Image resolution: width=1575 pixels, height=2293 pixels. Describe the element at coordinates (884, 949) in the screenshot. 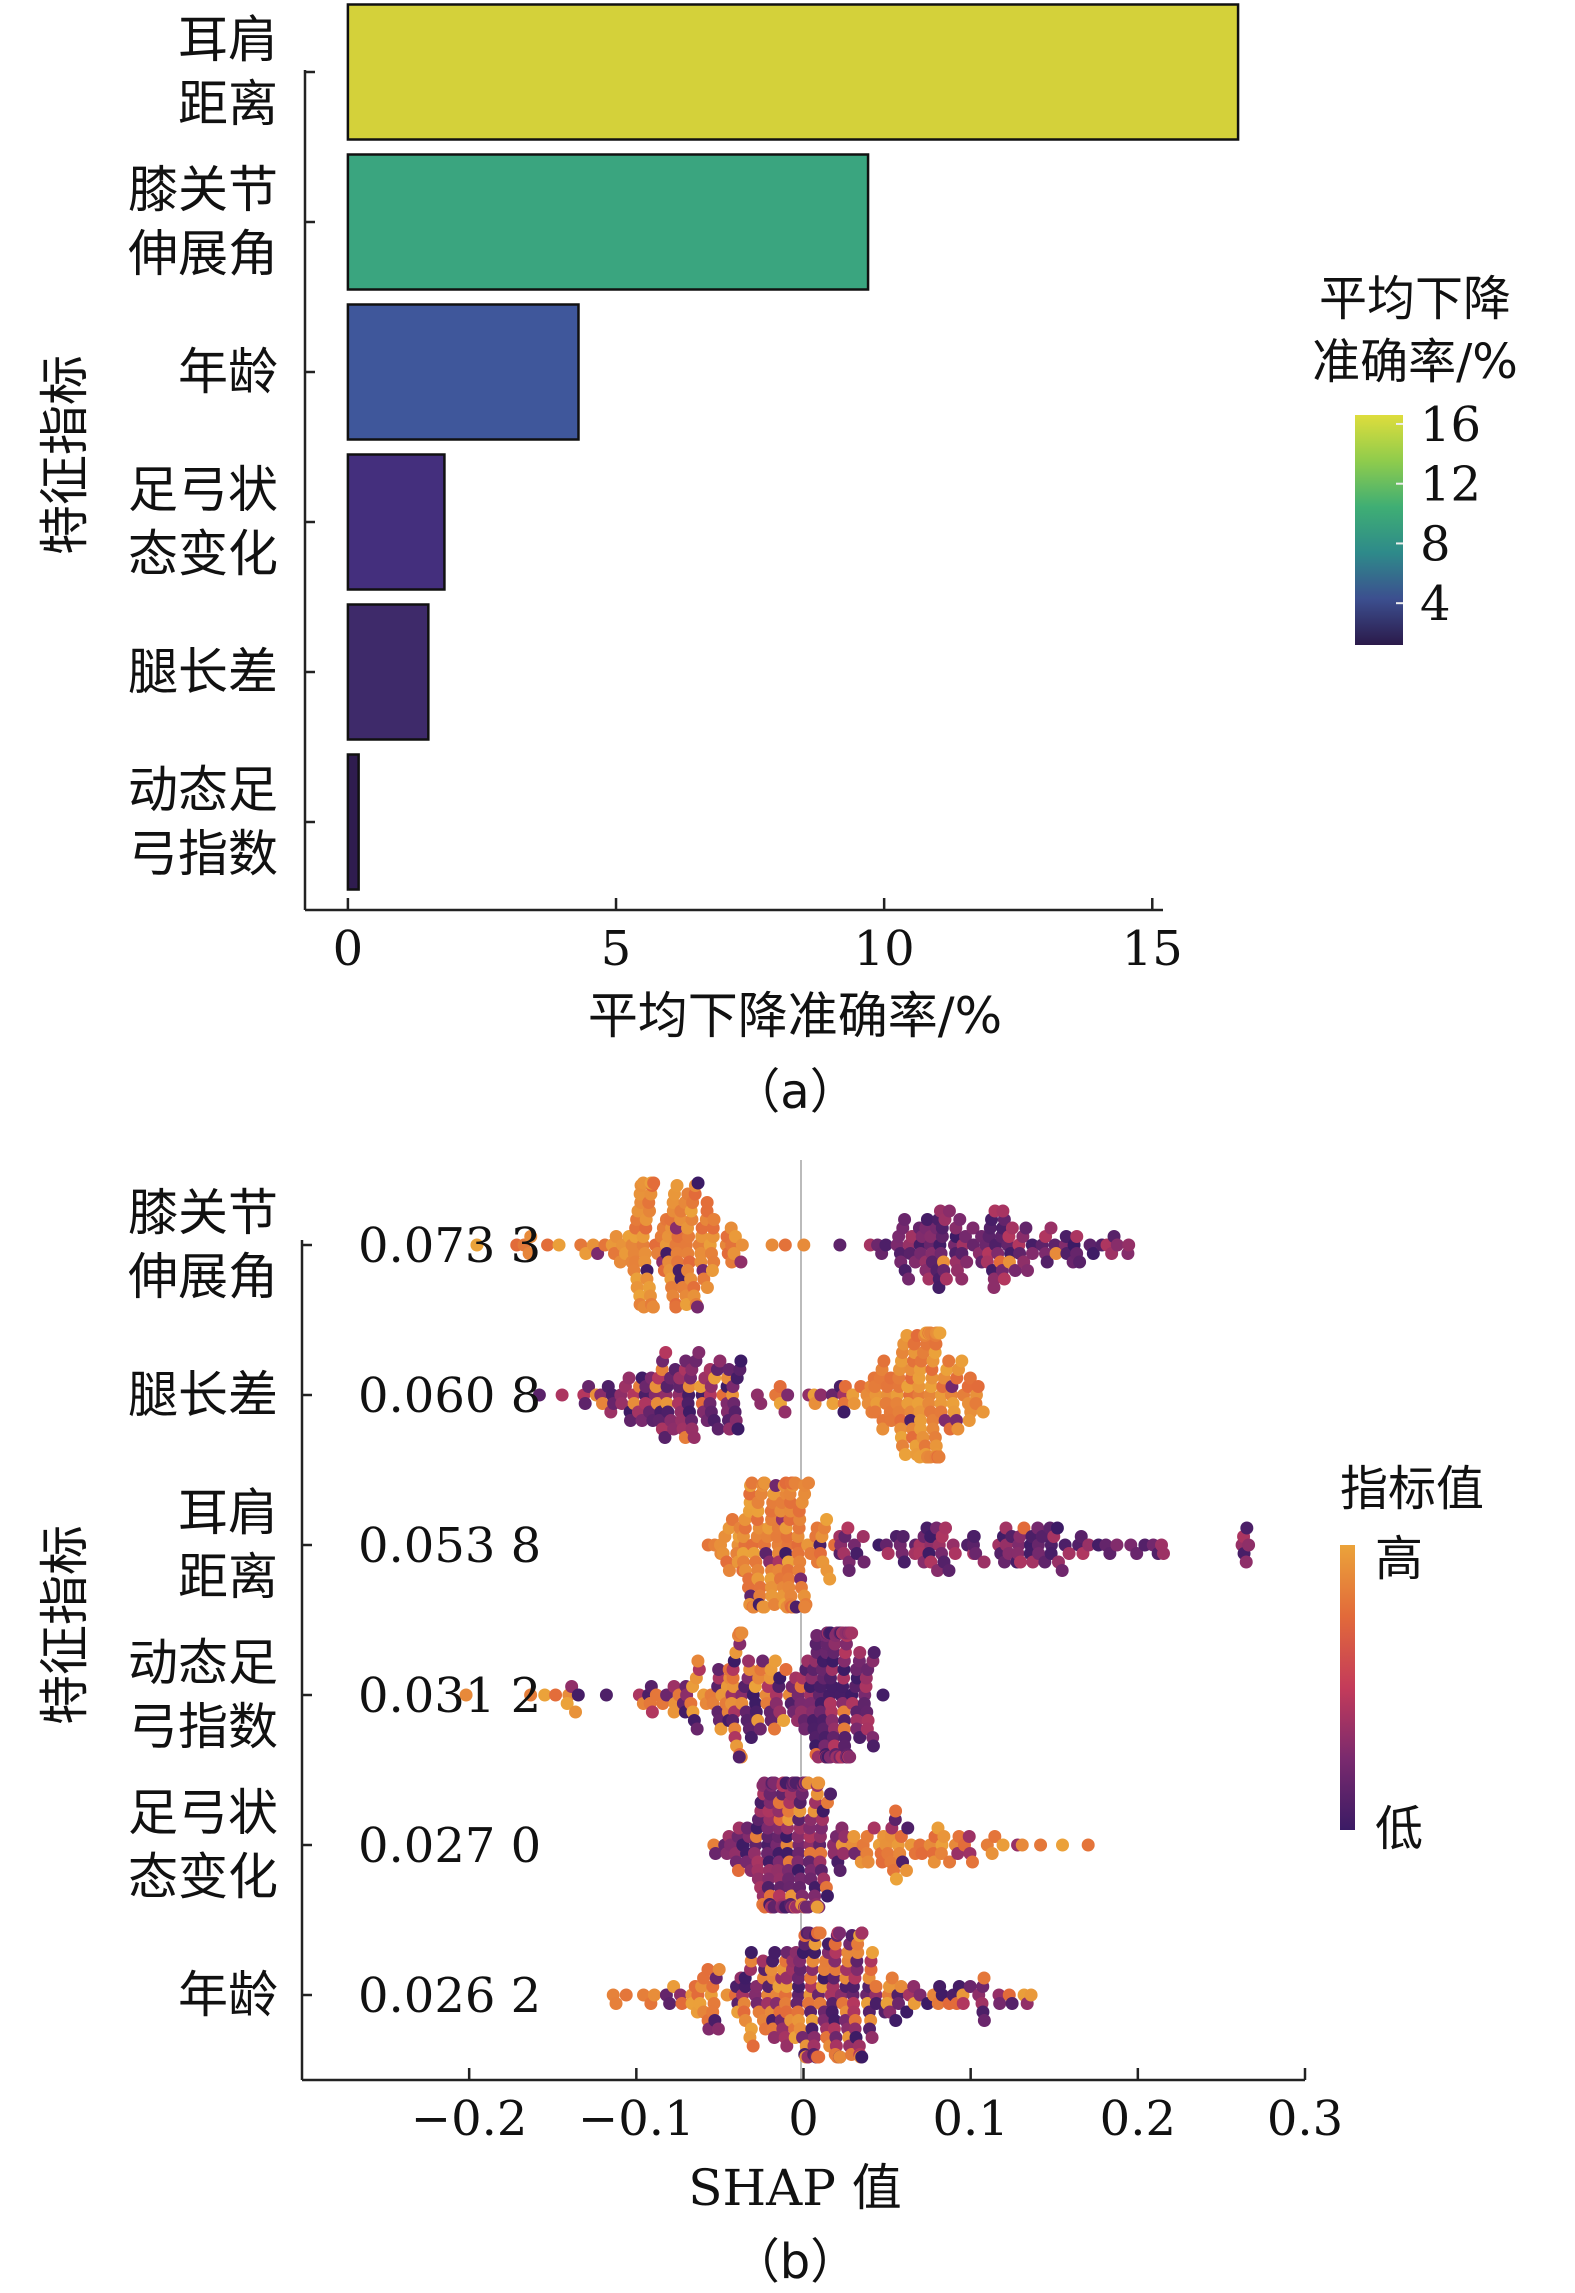

I see `x-tick-label: 10` at that location.